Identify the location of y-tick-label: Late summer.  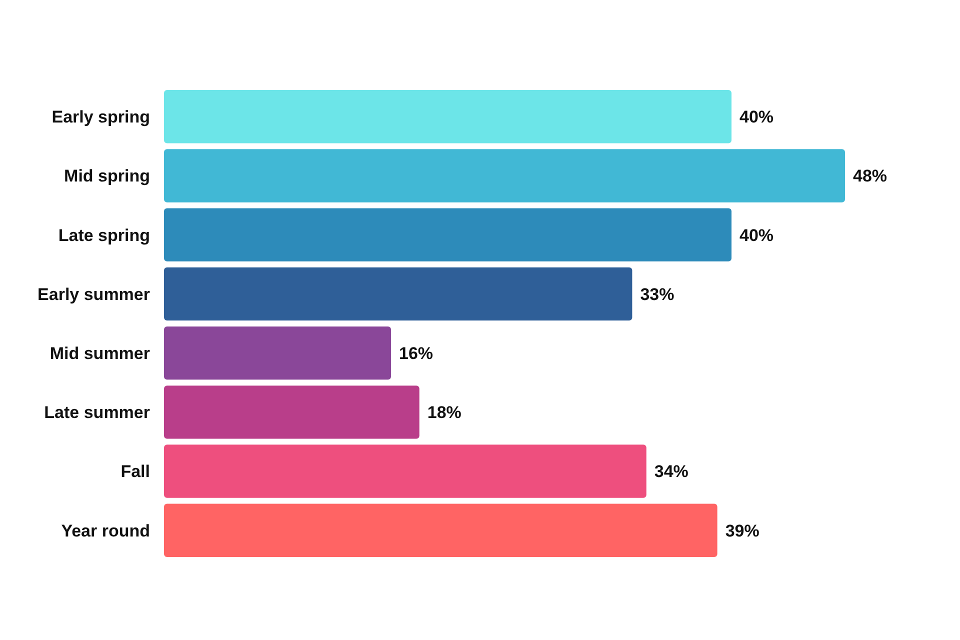
(97, 412).